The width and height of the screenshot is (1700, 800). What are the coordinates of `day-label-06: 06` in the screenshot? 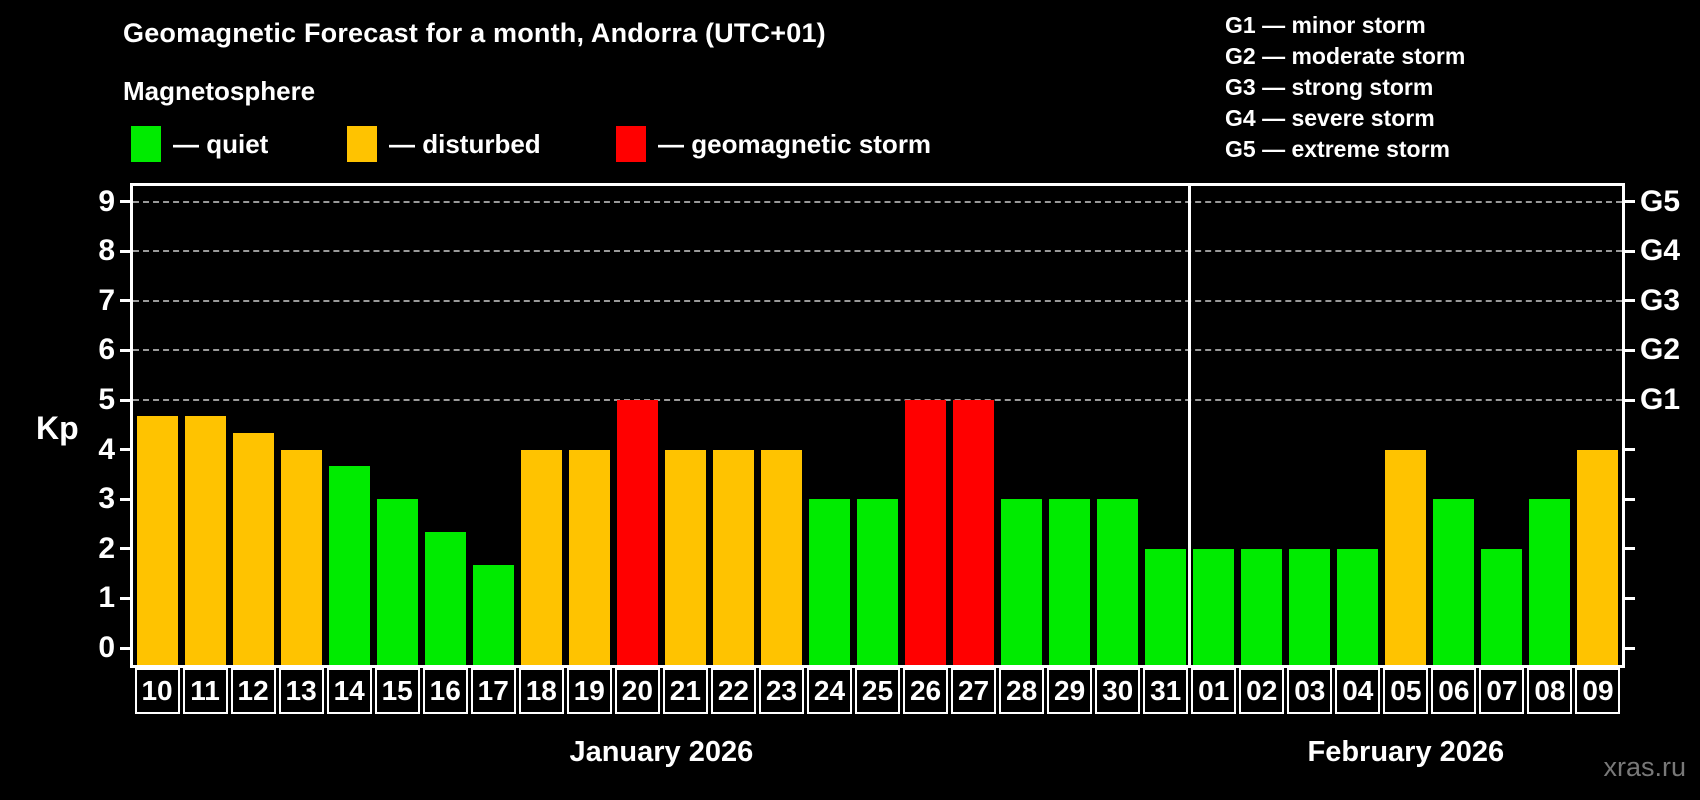 It's located at (1454, 691).